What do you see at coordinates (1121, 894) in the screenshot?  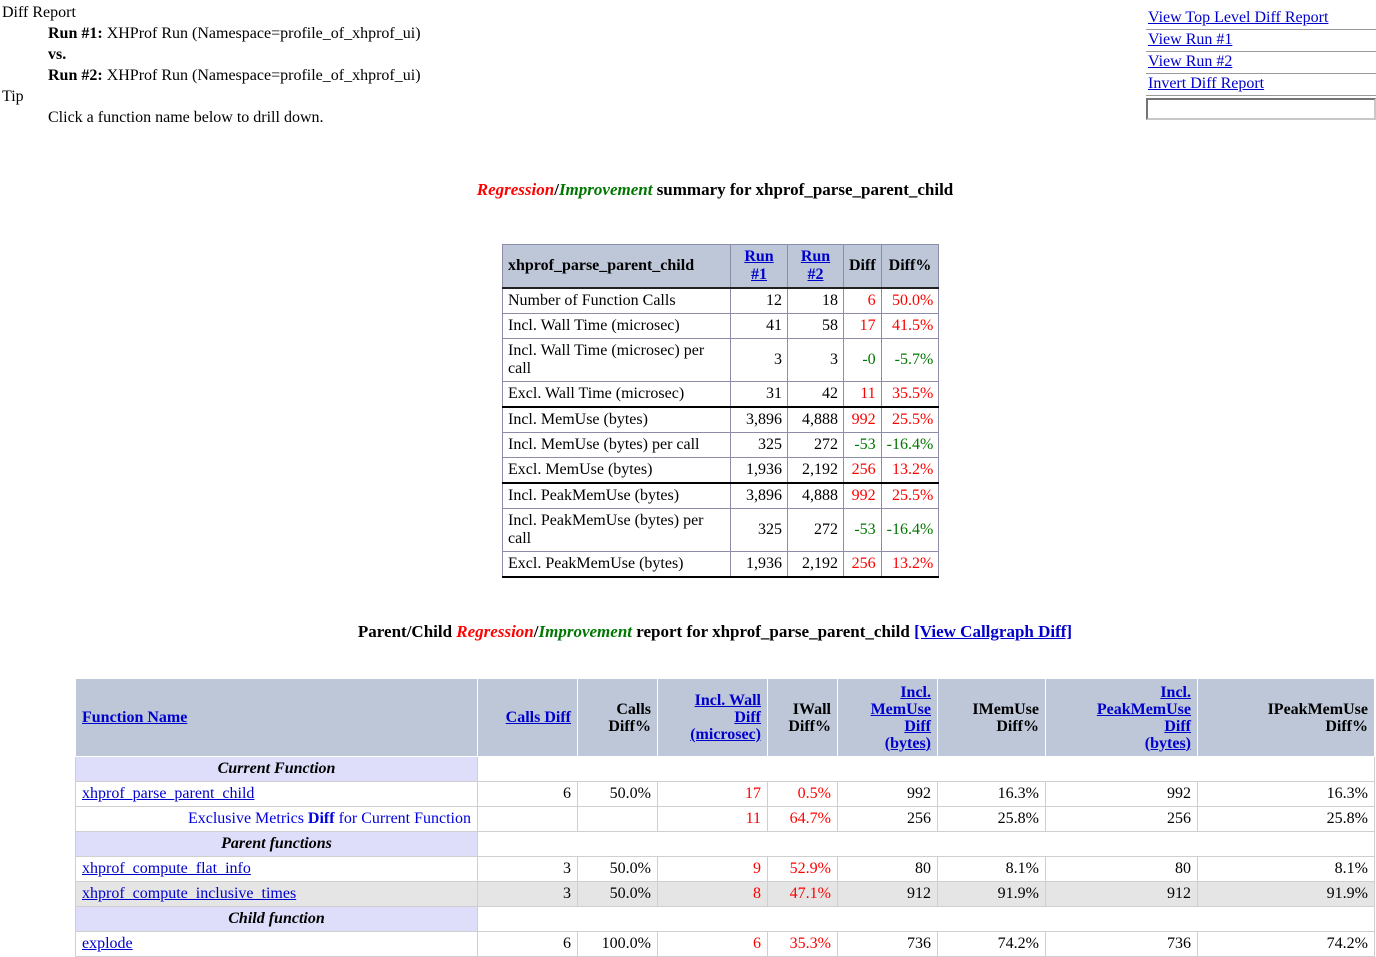 I see `cell-incl-peakmemuse-diff: 912` at bounding box center [1121, 894].